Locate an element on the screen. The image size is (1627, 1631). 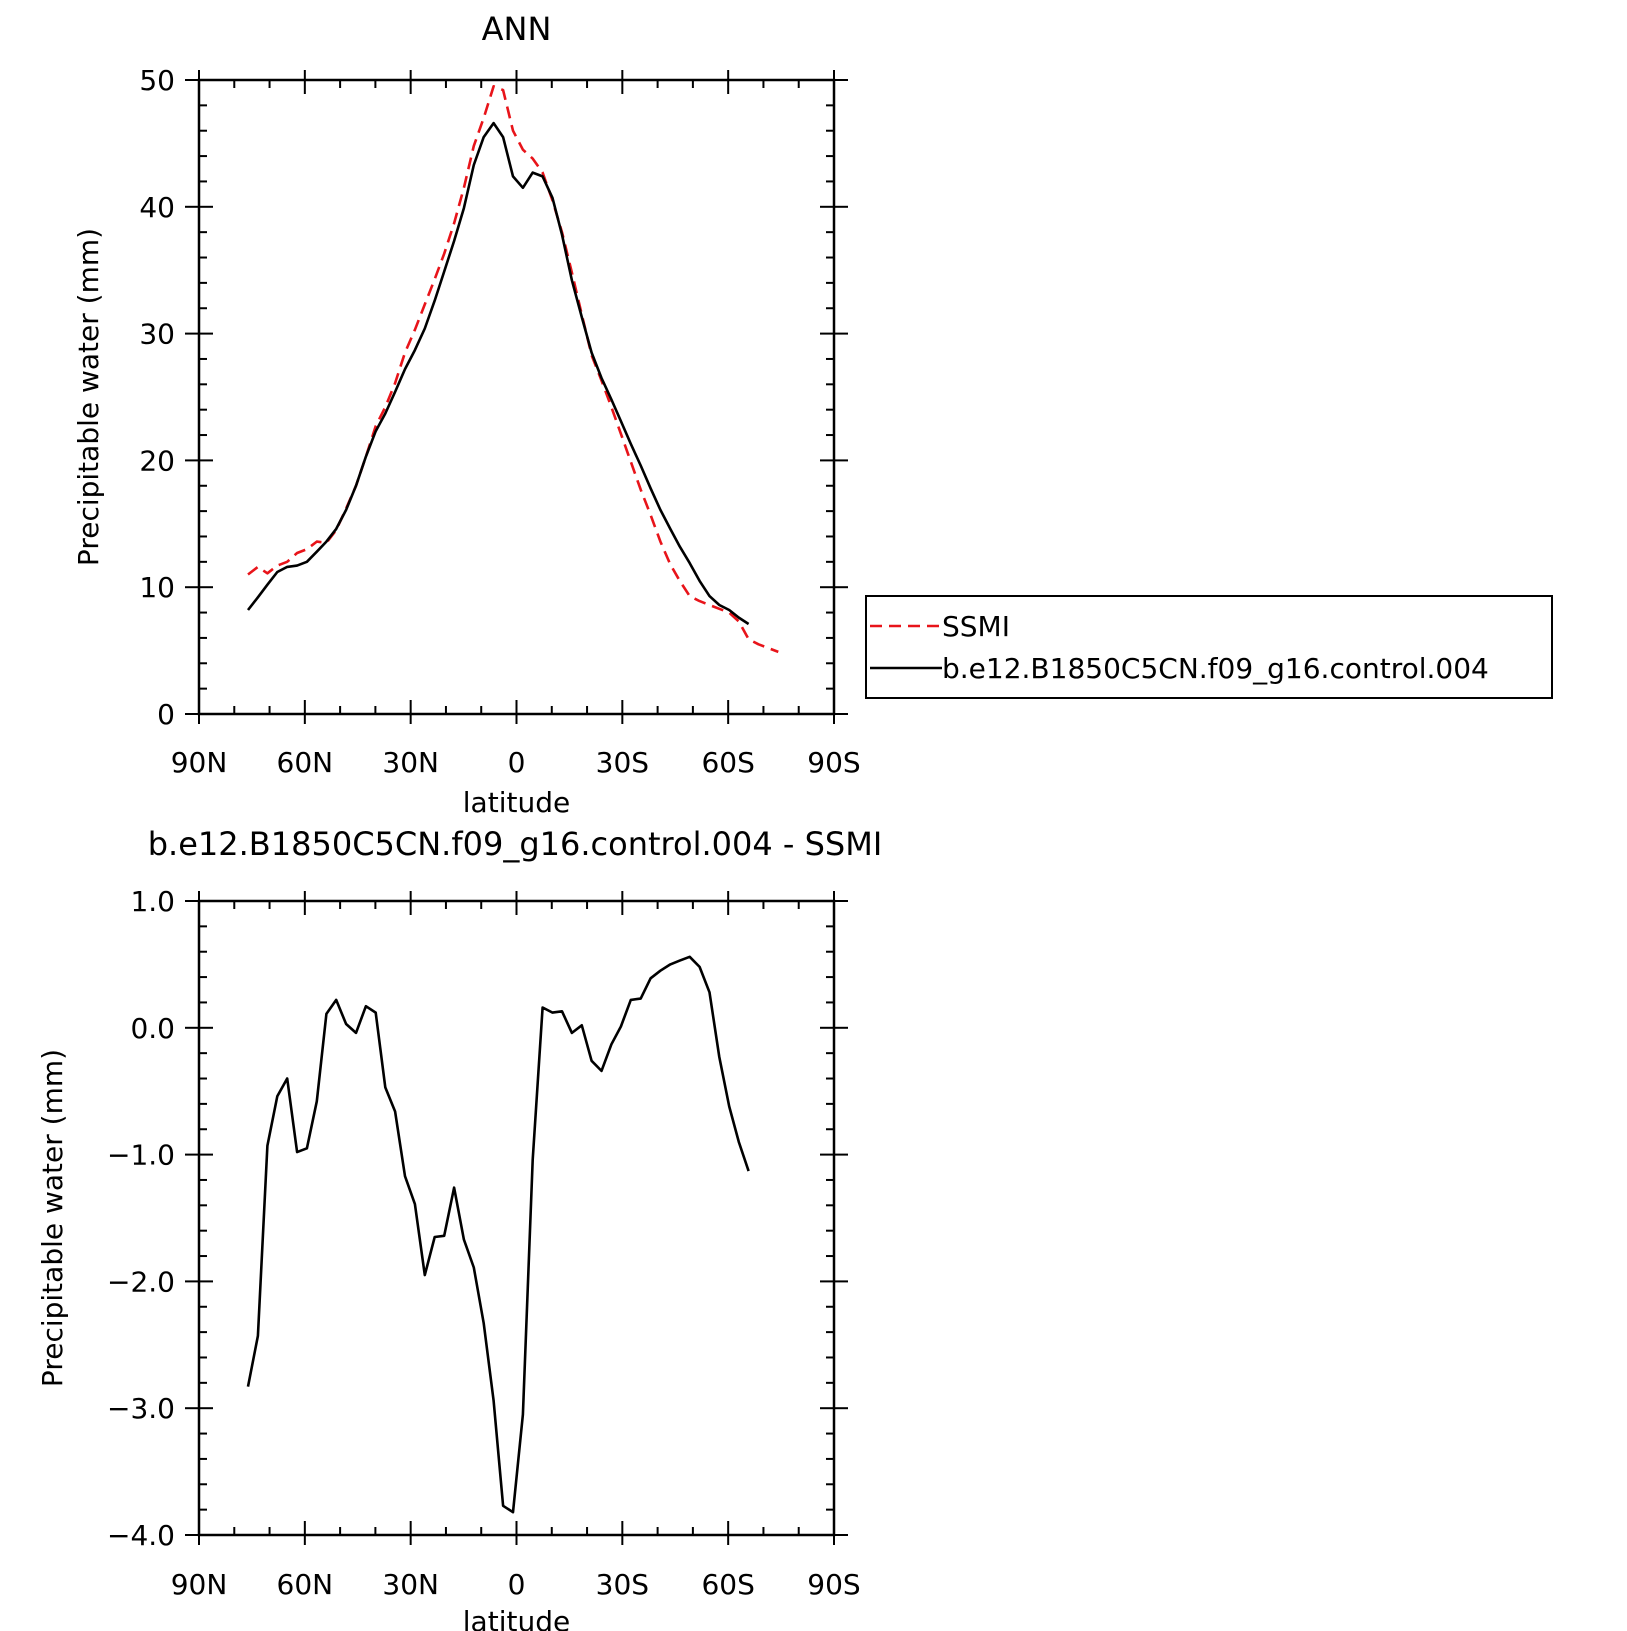
legend-box is located at coordinates (1209, 647).